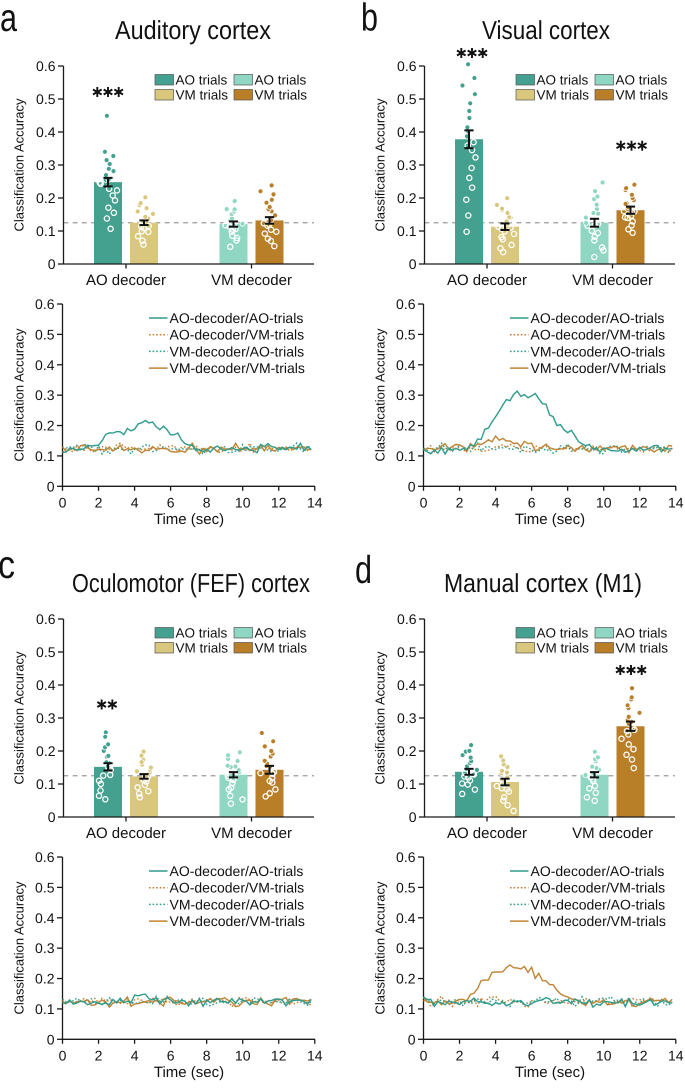 This screenshot has width=685, height=1088. What do you see at coordinates (193, 30) in the screenshot?
I see `svg-text: Auditory cortex` at bounding box center [193, 30].